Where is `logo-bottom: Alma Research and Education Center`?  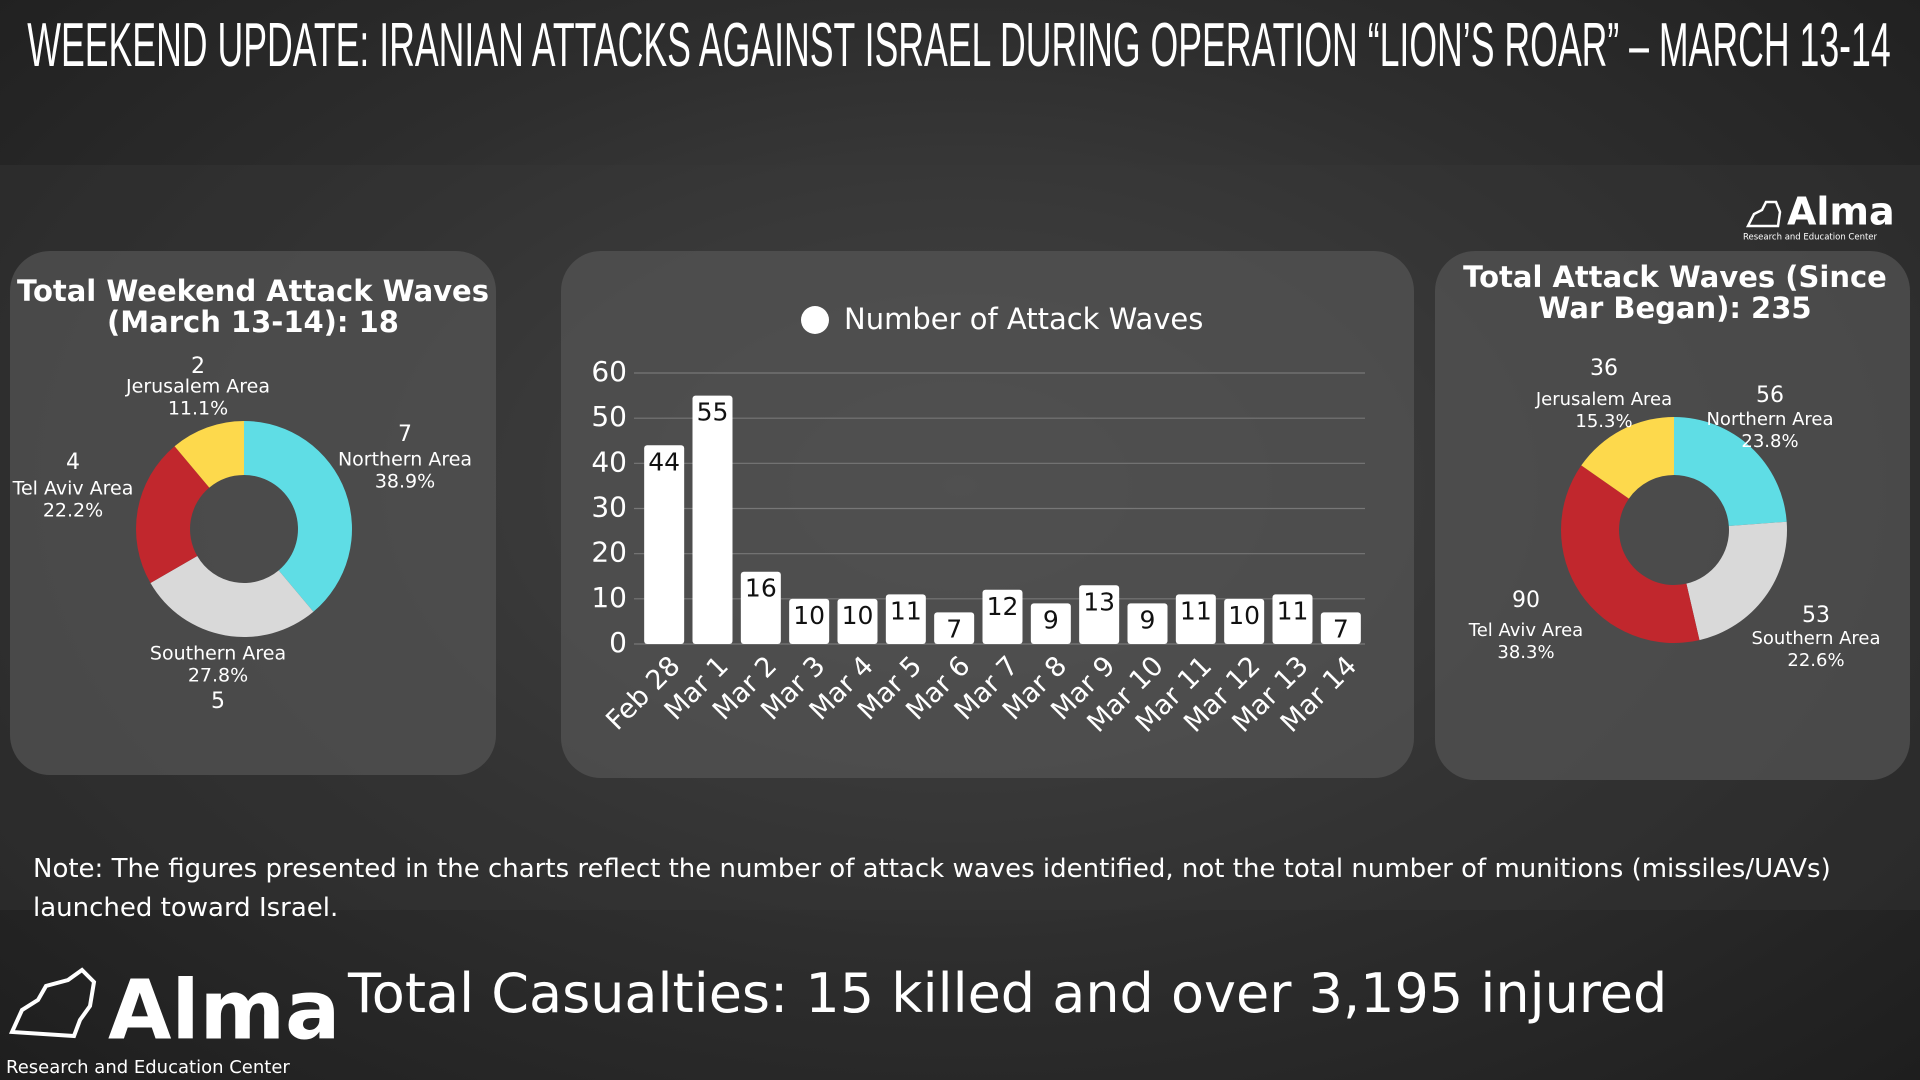
logo-bottom: Alma Research and Education Center is located at coordinates (173, 1020).